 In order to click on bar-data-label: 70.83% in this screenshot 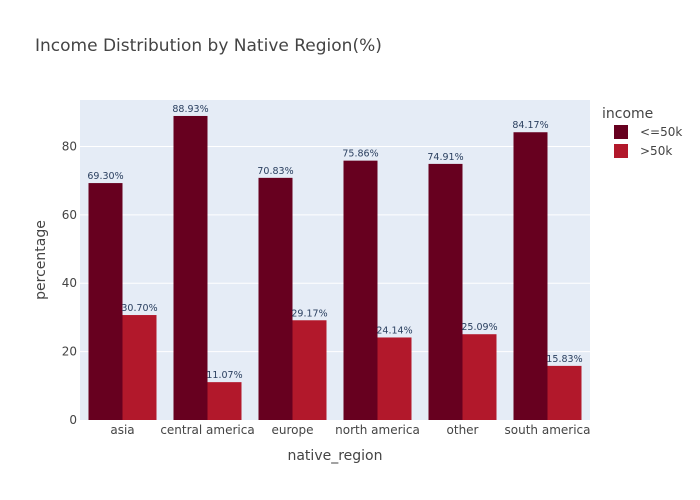, I will do `click(275, 171)`.